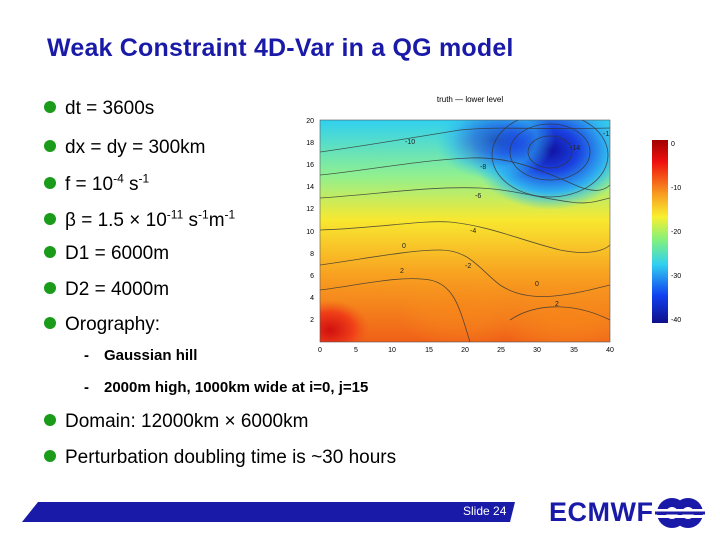 This screenshot has height=540, width=720. What do you see at coordinates (608, 134) in the screenshot?
I see `svg-text: -12` at bounding box center [608, 134].